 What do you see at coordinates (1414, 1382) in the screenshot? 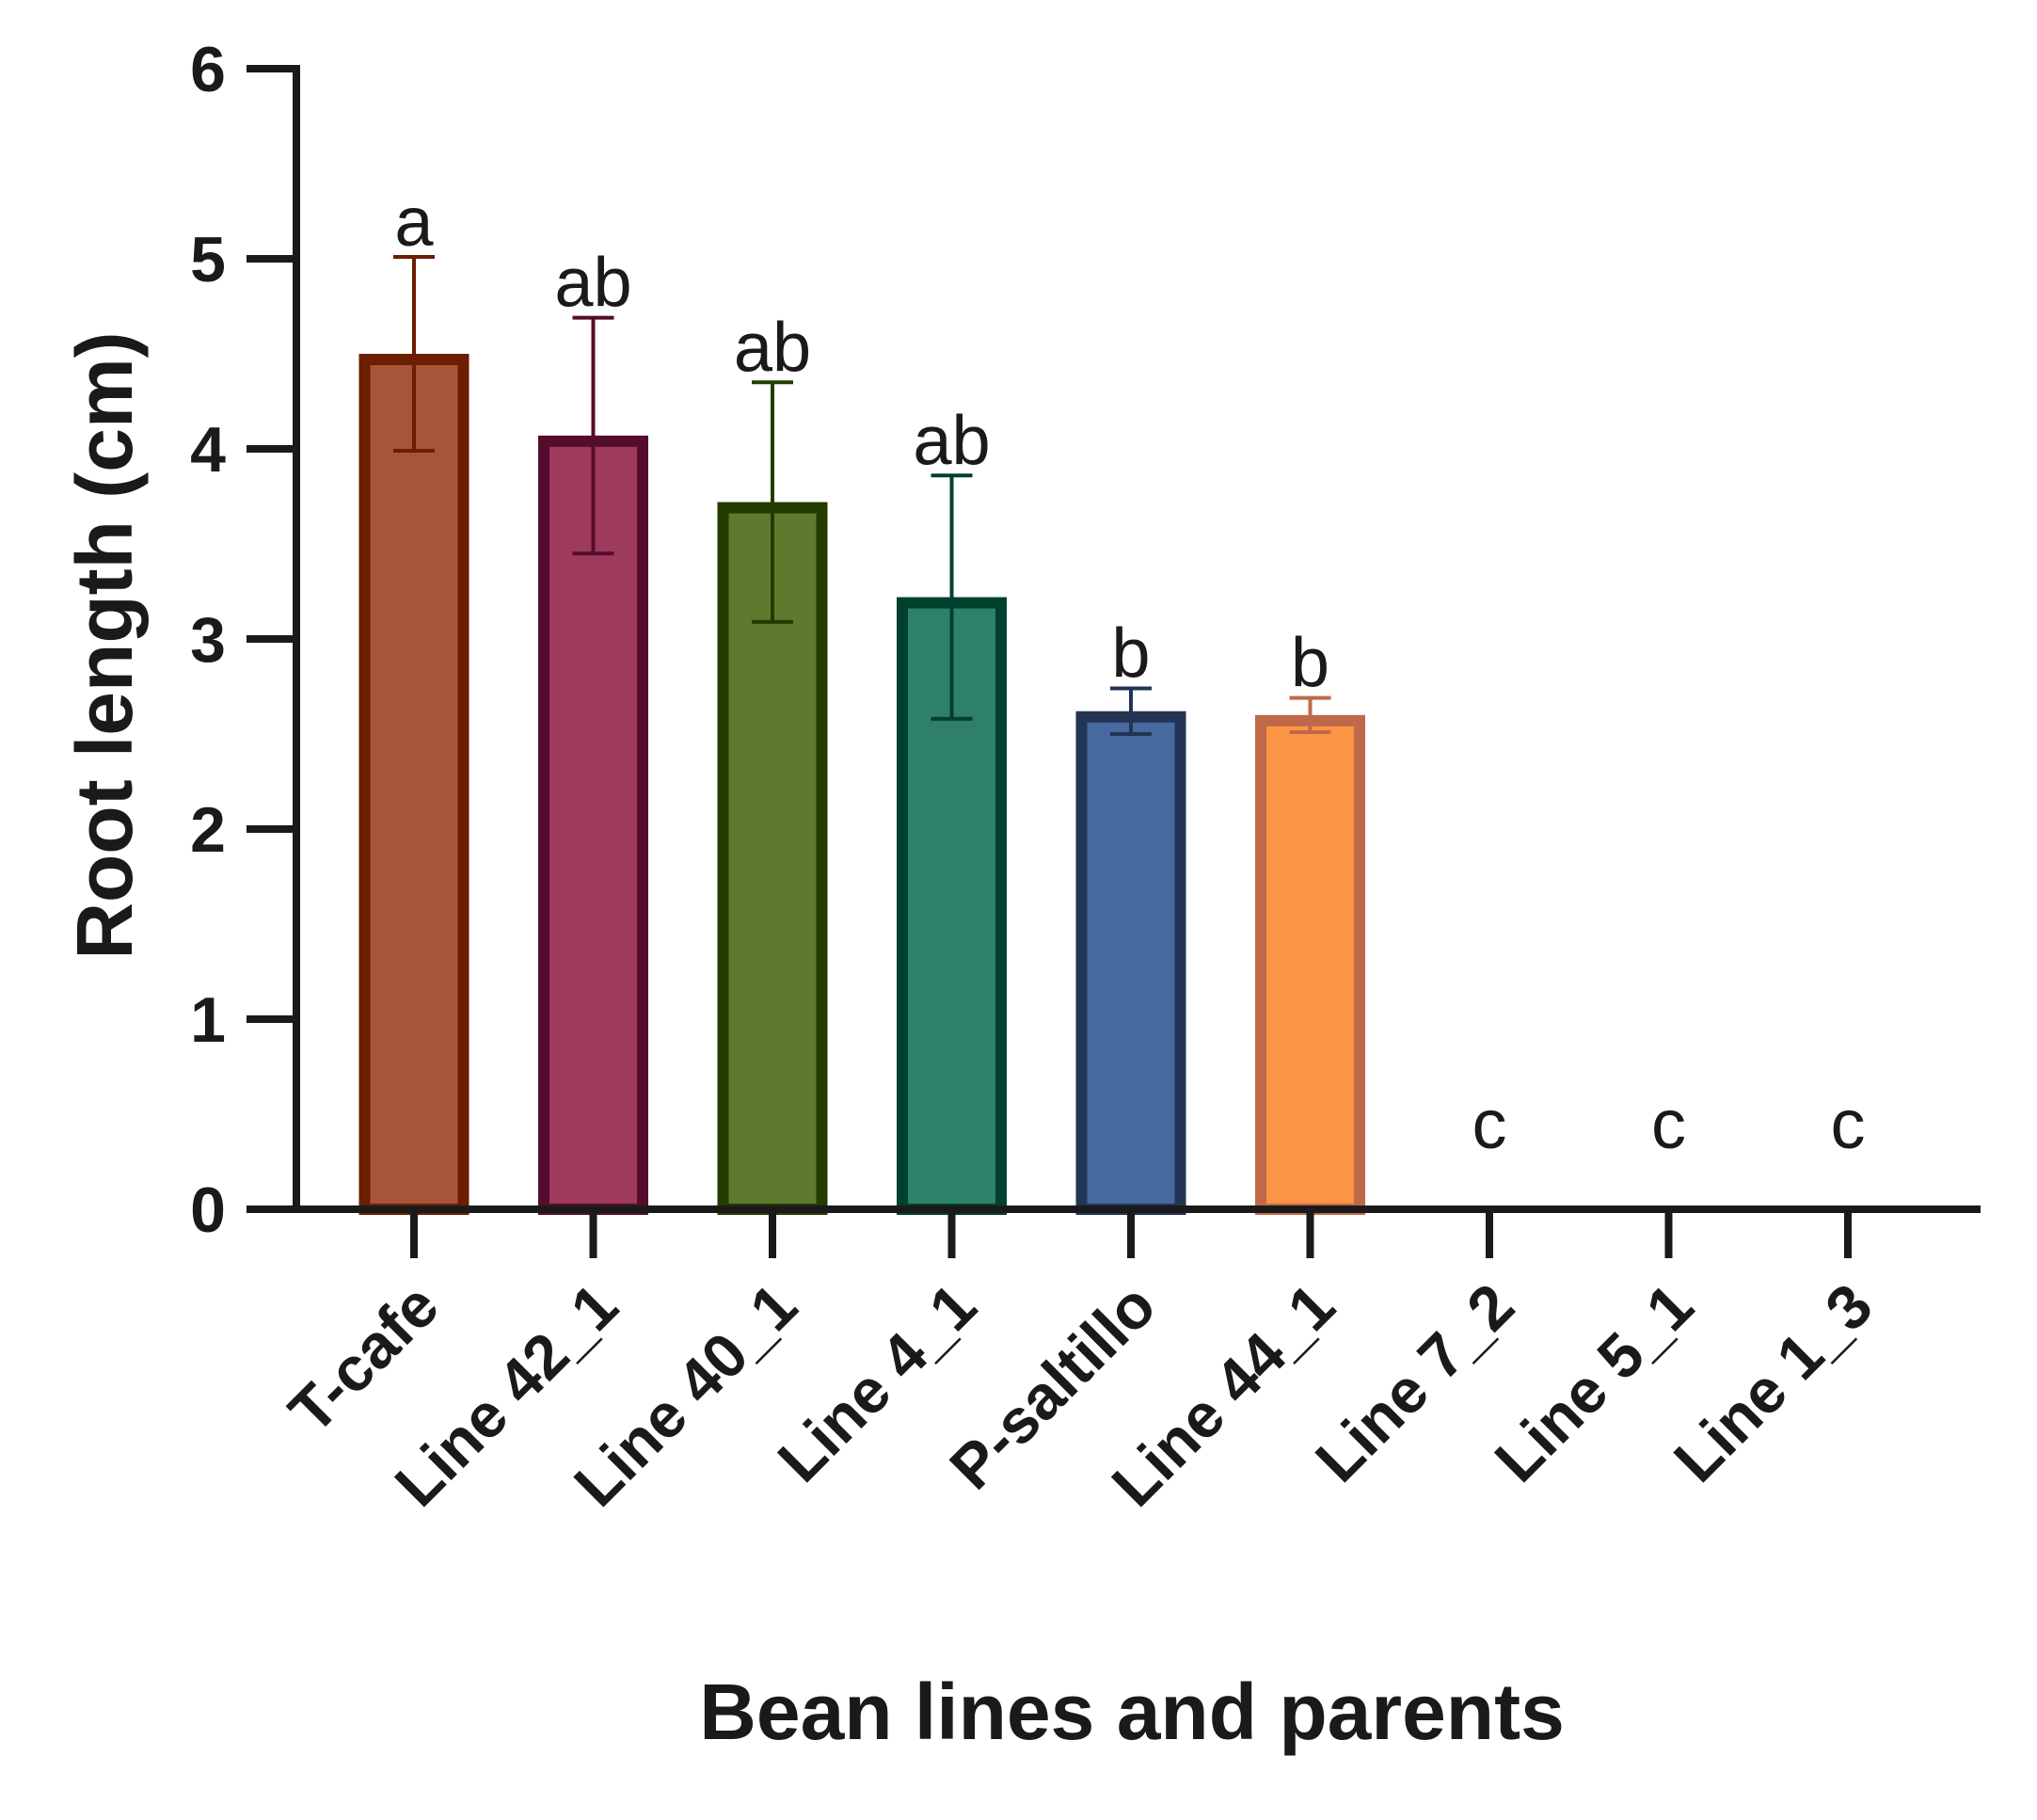
I see `x-tick-label-7: Line 7_2` at bounding box center [1414, 1382].